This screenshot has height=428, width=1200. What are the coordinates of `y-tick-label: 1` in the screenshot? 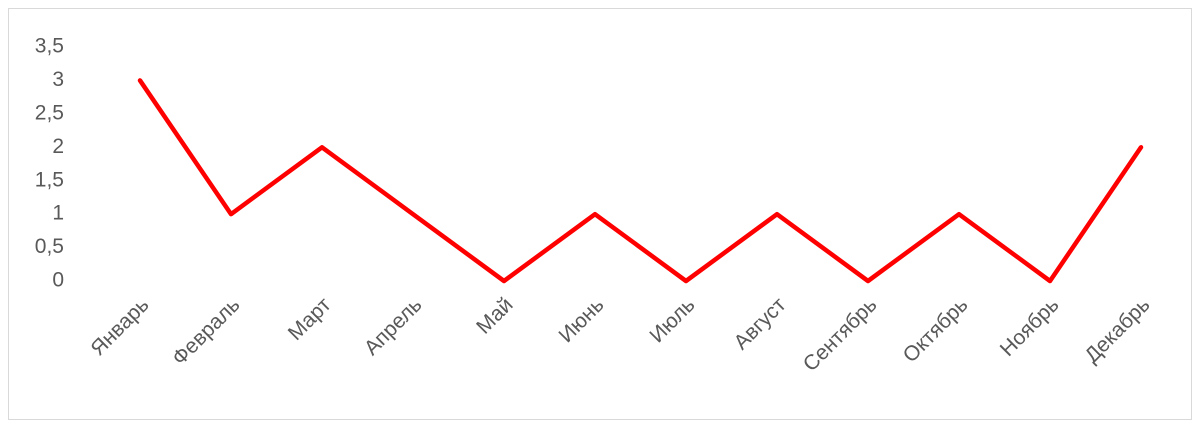 It's located at (58, 213).